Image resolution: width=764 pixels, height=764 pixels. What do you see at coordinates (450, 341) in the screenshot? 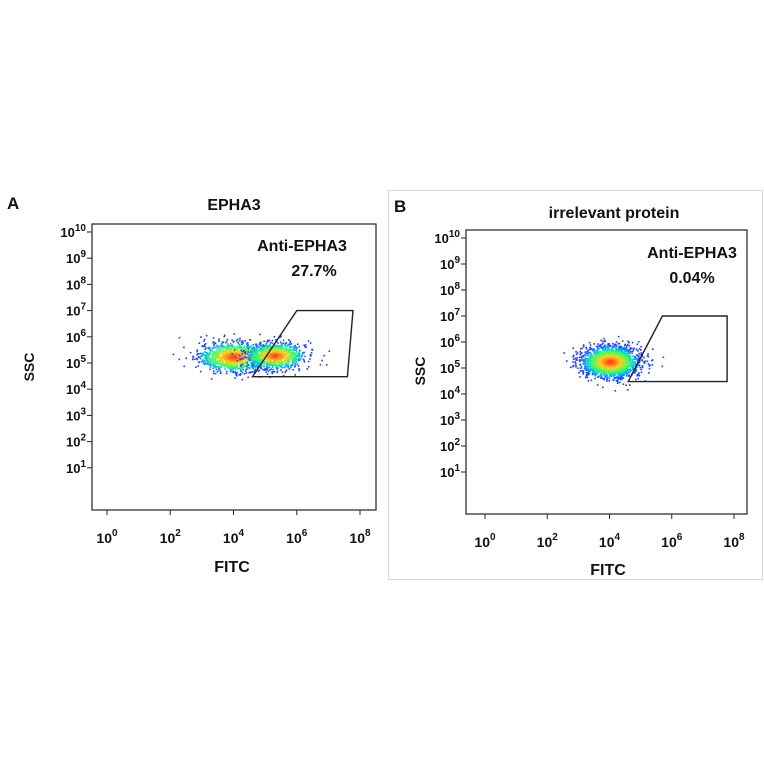
I see `y-tick-label: 106` at bounding box center [450, 341].